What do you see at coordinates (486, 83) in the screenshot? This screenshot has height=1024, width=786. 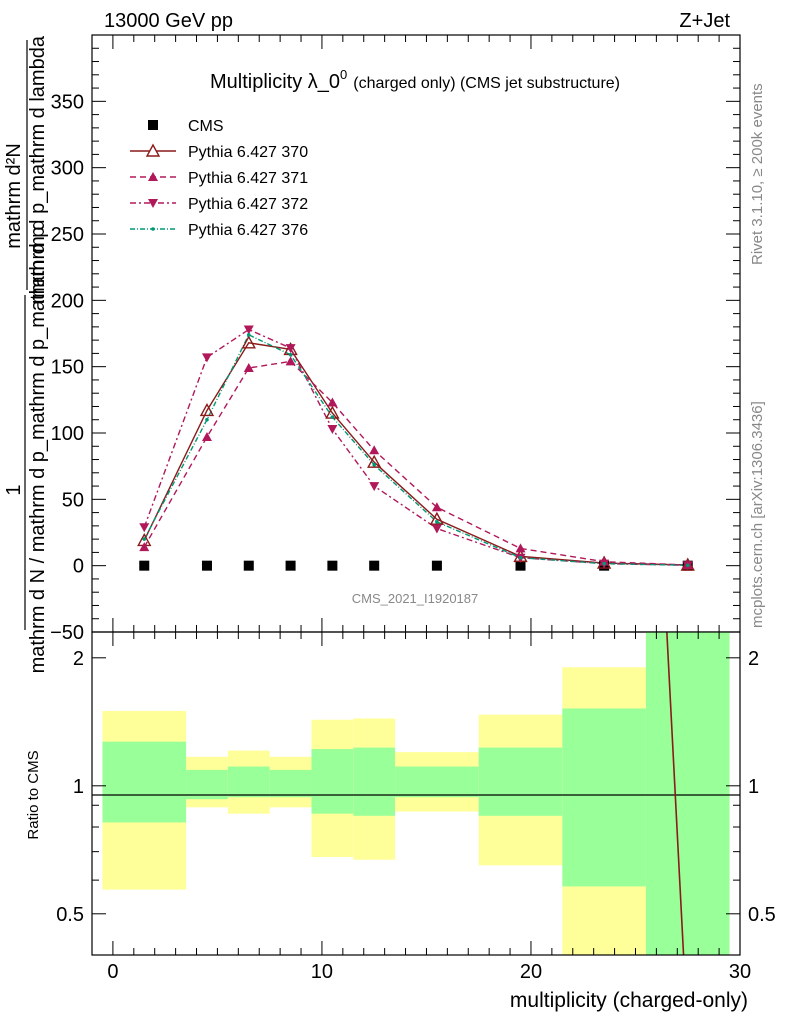 I see `plot-title-tail: (charged only) (CMS jet substructure)` at bounding box center [486, 83].